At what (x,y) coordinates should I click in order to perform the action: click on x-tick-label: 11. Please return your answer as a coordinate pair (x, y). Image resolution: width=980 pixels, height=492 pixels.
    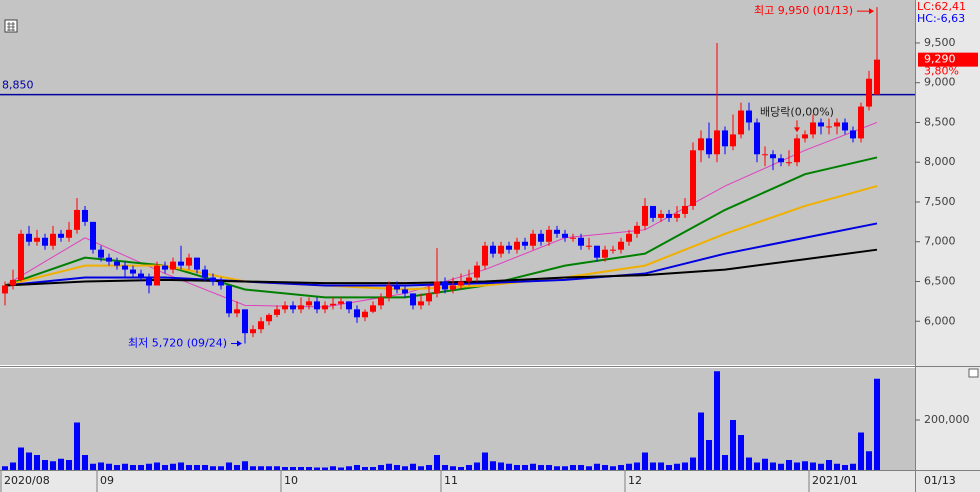
    Looking at the image, I should click on (451, 480).